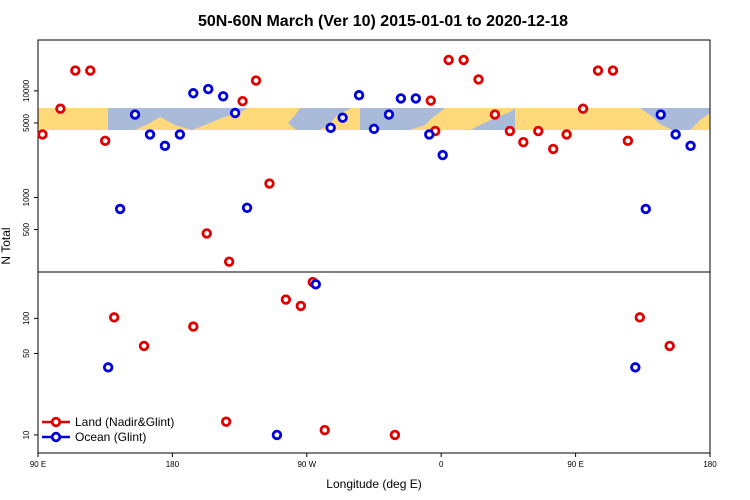 The image size is (750, 500). What do you see at coordinates (26, 434) in the screenshot?
I see `y-tick-label: 10` at bounding box center [26, 434].